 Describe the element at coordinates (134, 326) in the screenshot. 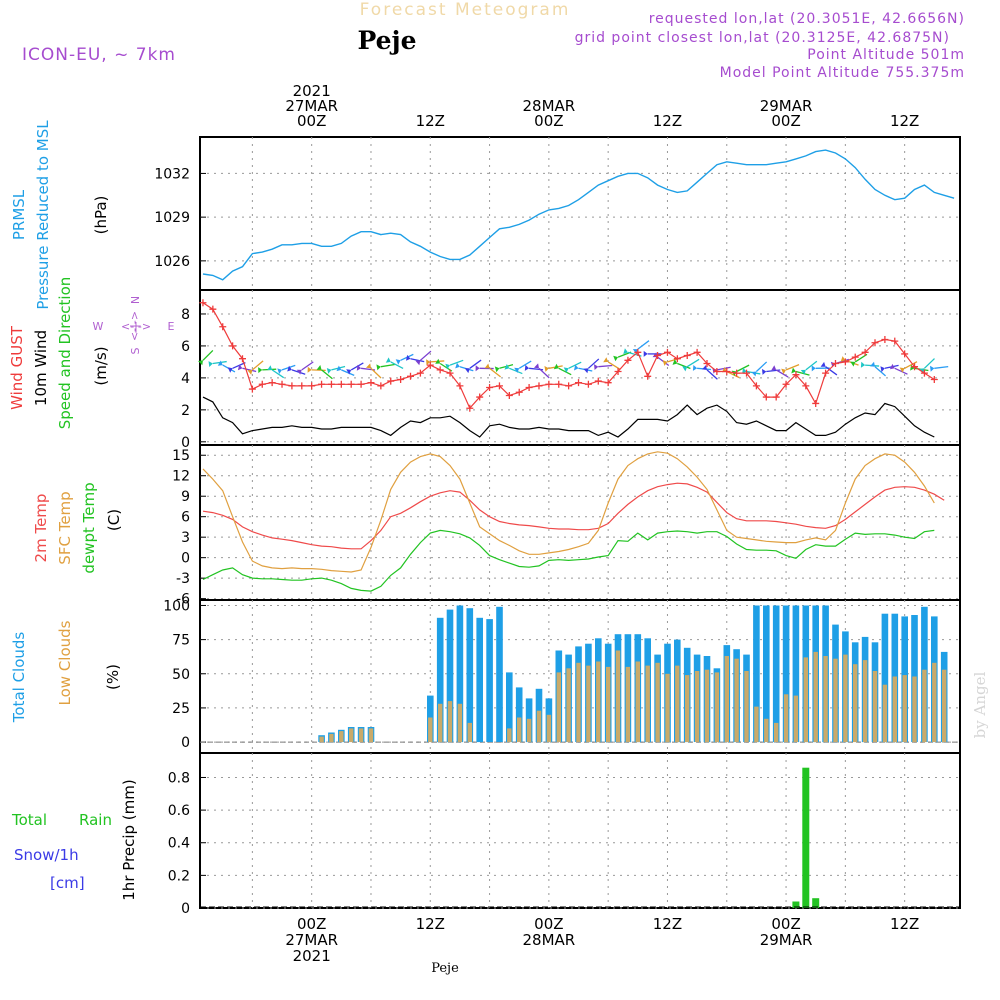

I see `compass-vertical: <-|->` at that location.